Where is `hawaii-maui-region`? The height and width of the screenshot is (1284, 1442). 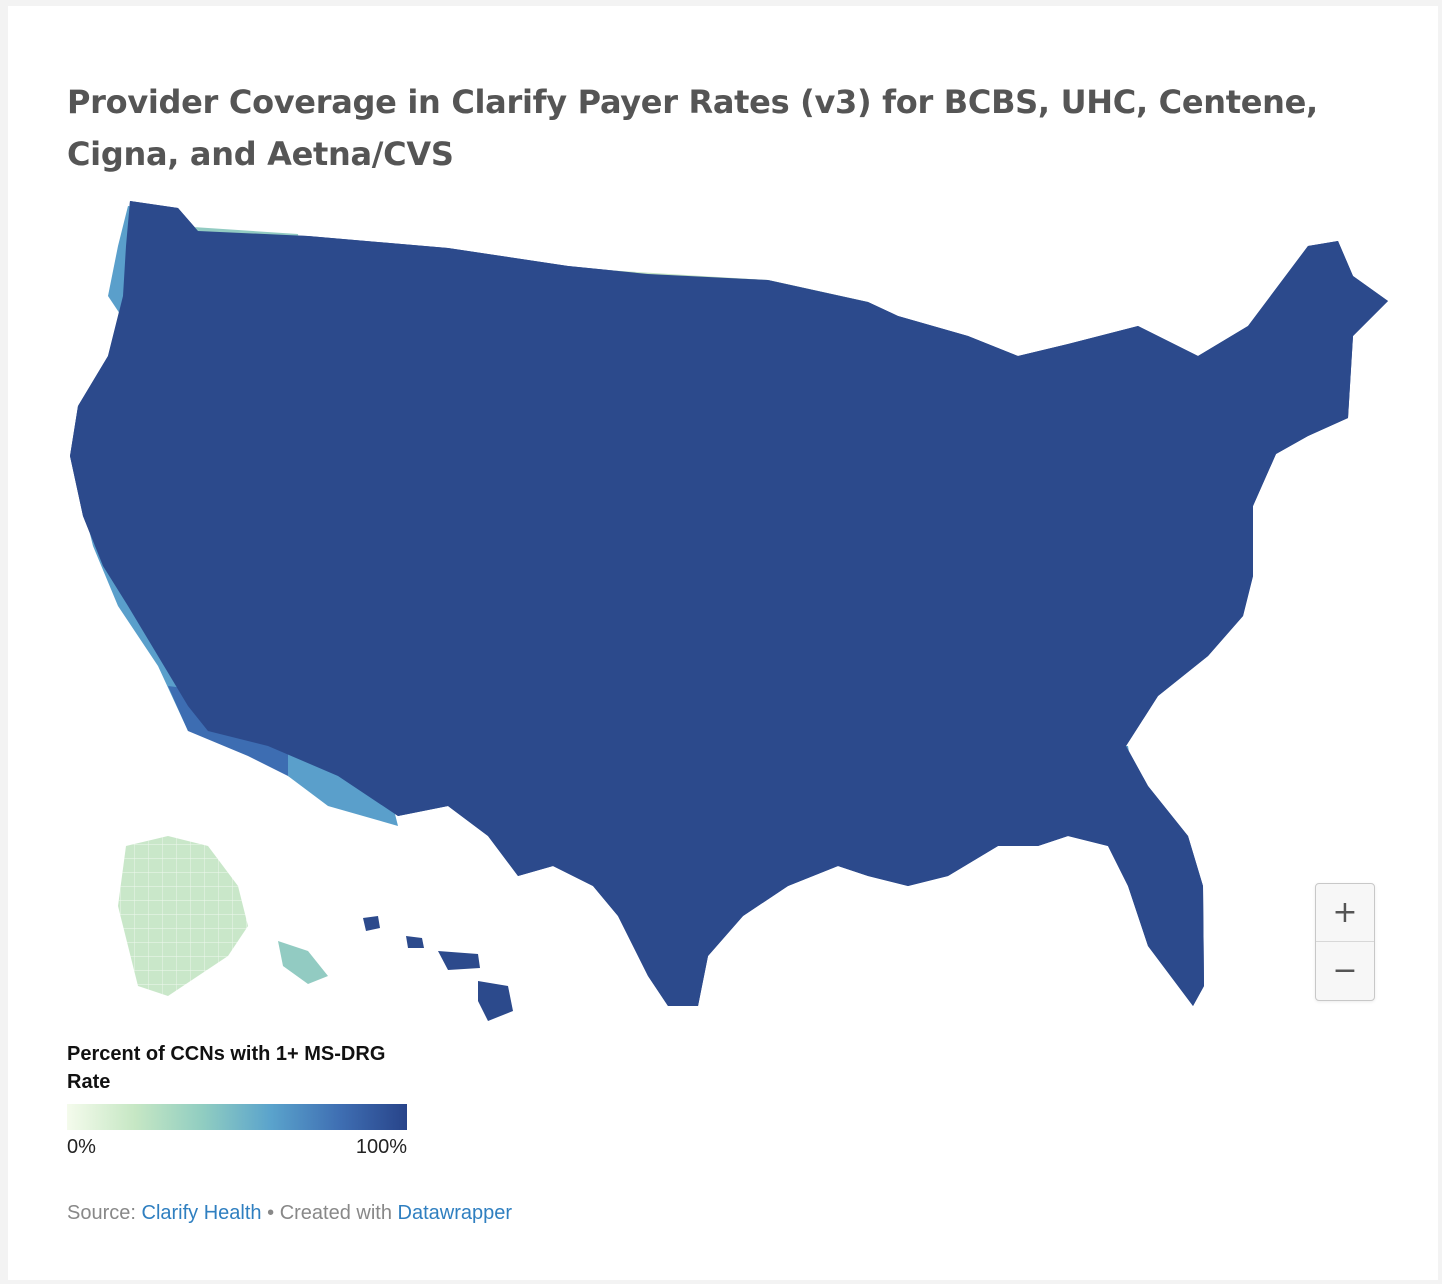
hawaii-maui-region is located at coordinates (459, 960).